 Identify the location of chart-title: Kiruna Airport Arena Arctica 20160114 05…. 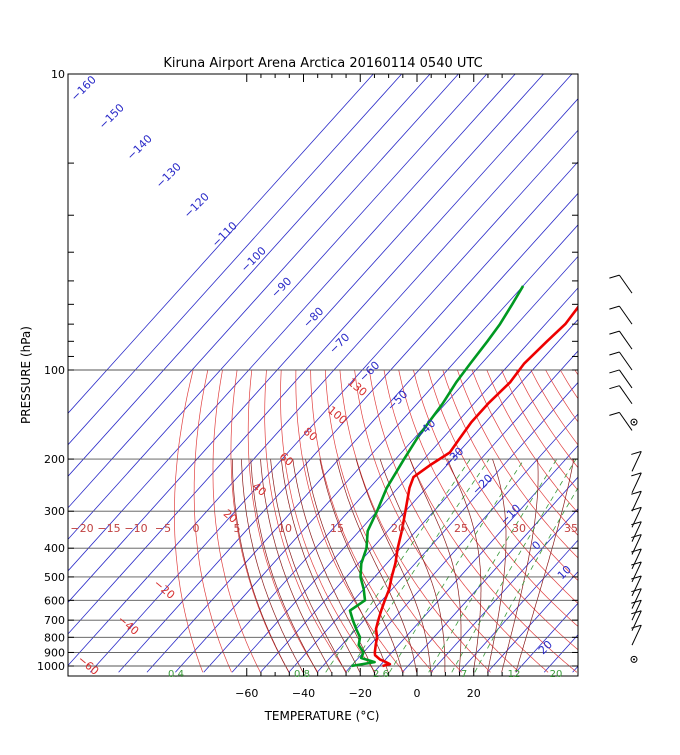
(322, 63).